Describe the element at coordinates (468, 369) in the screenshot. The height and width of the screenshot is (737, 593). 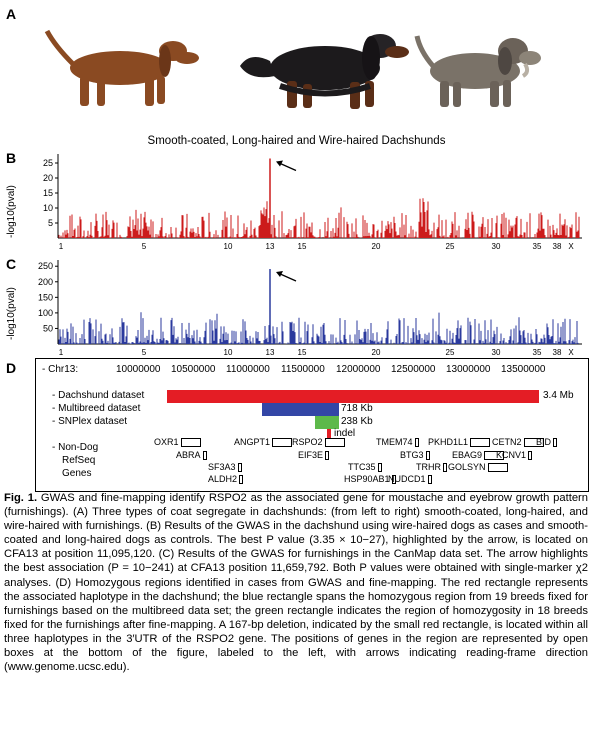
I see `position-label: 13000000` at that location.